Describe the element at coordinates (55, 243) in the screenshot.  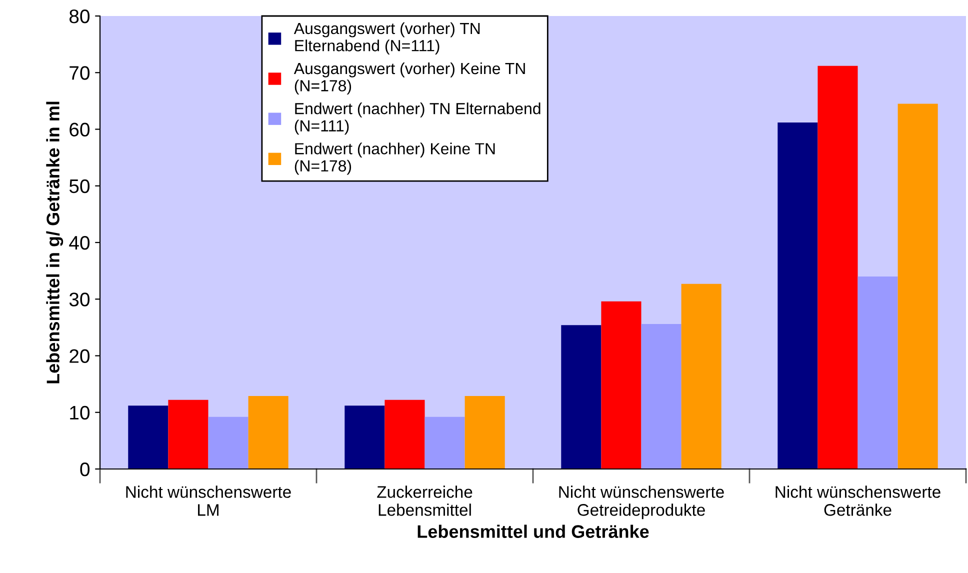
I see `y-axis-title: Lebensmittel in g/ Getränke in ml` at that location.